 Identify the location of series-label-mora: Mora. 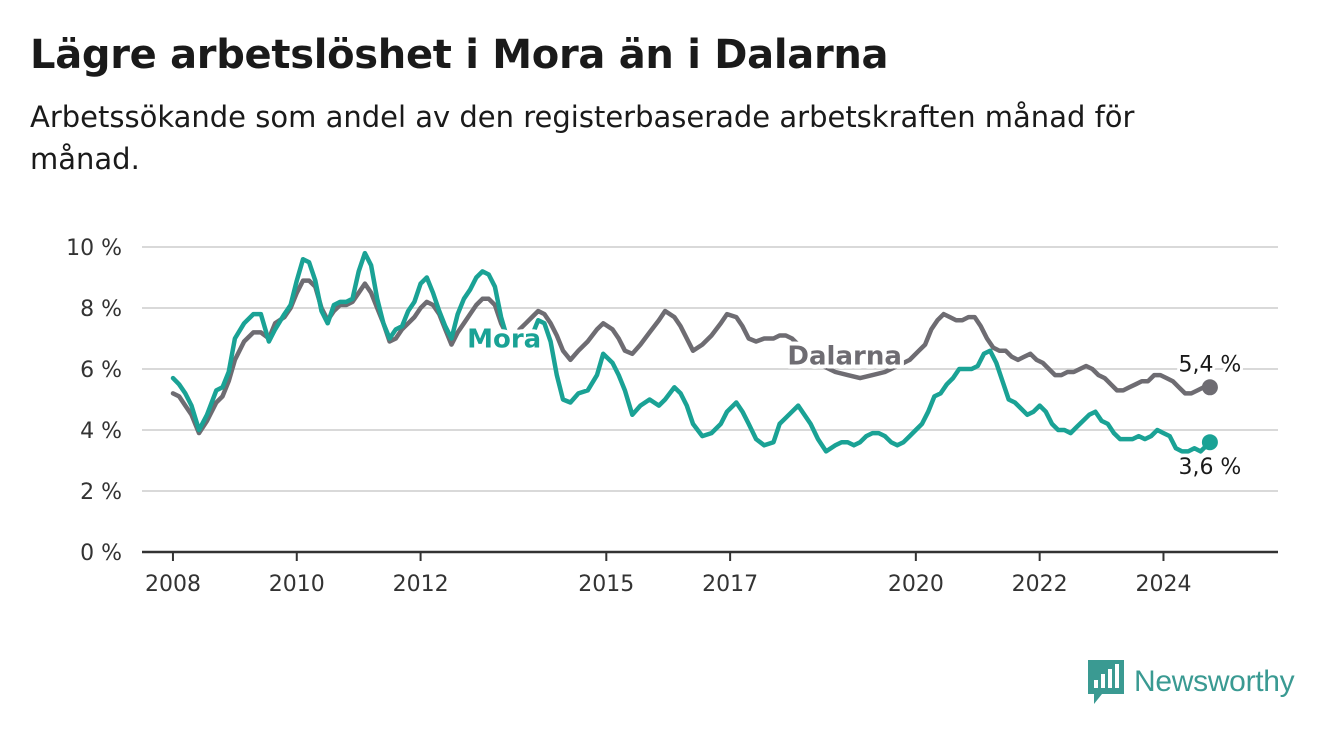
(504, 340).